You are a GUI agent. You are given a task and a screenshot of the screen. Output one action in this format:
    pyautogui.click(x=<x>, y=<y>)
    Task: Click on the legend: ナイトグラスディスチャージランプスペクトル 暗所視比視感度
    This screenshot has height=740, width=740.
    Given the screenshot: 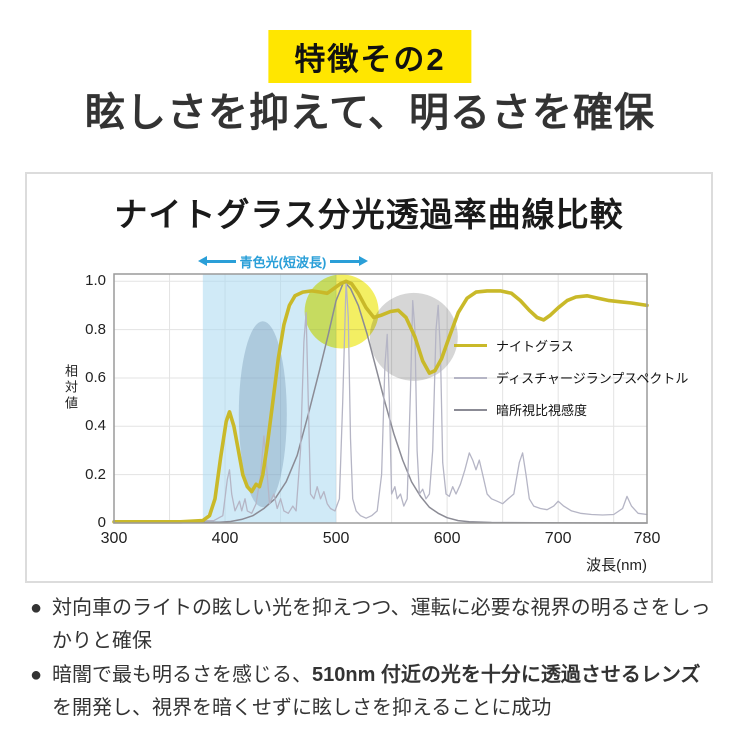 What is the action you would take?
    pyautogui.click(x=571, y=384)
    